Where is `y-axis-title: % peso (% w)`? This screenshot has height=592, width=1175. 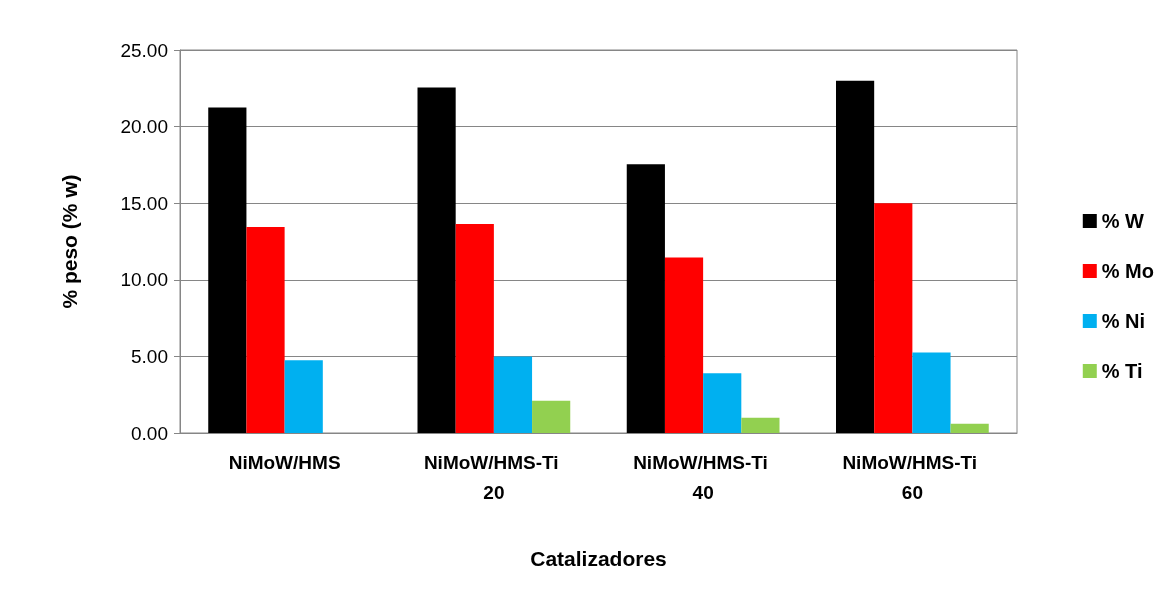
y-axis-title: % peso (% w) is located at coordinates (69, 241).